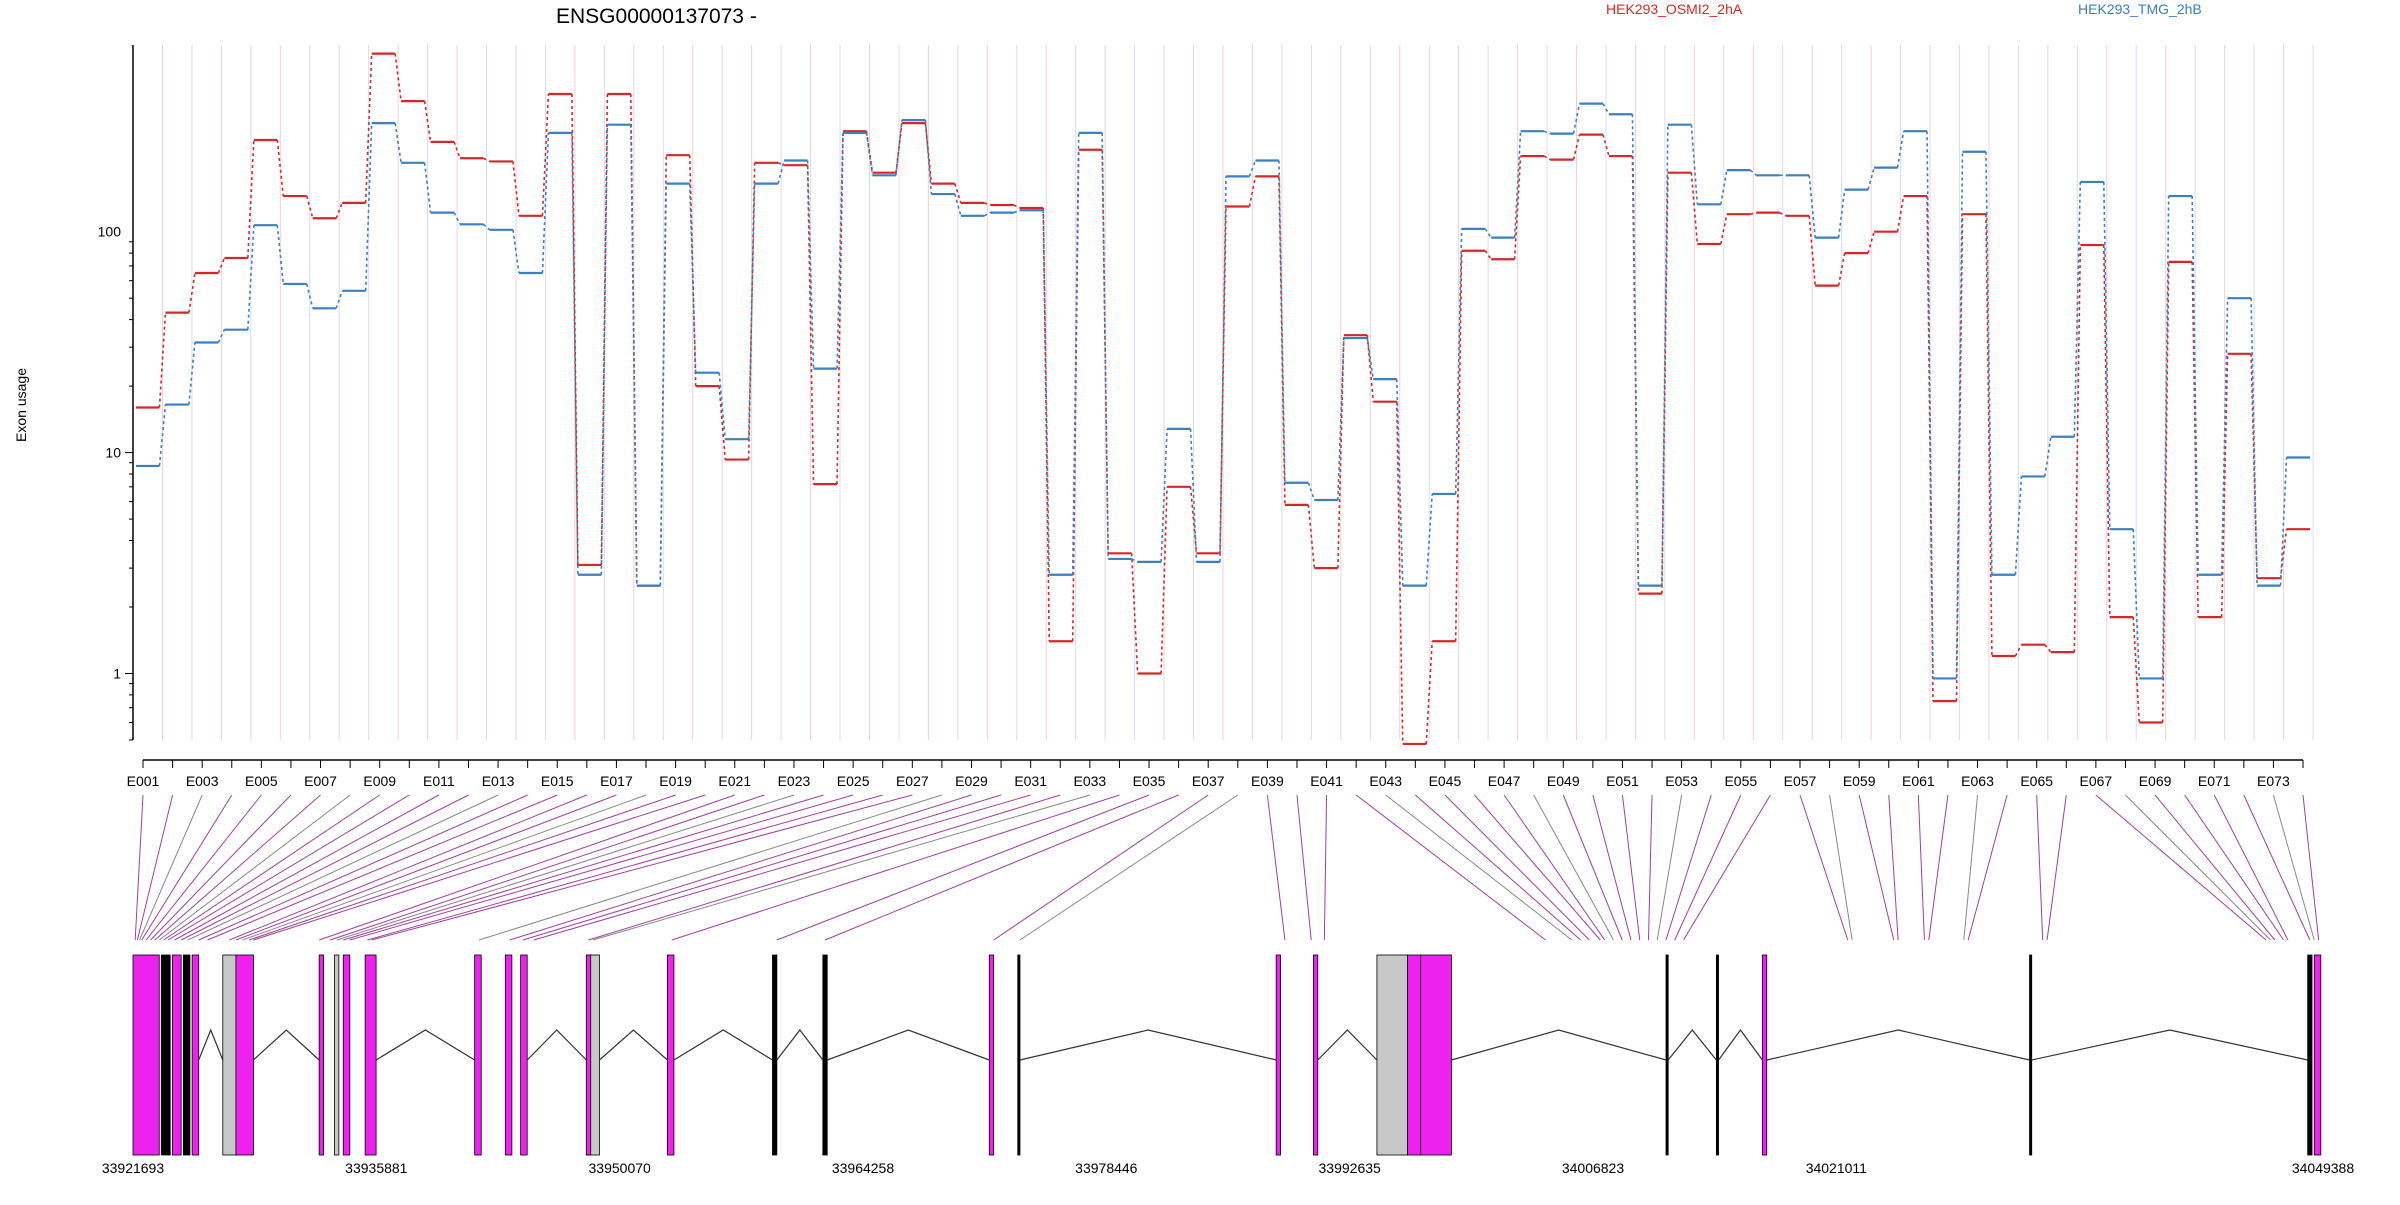 The width and height of the screenshot is (2400, 1205). I want to click on x-tick-label: E039, so click(1267, 781).